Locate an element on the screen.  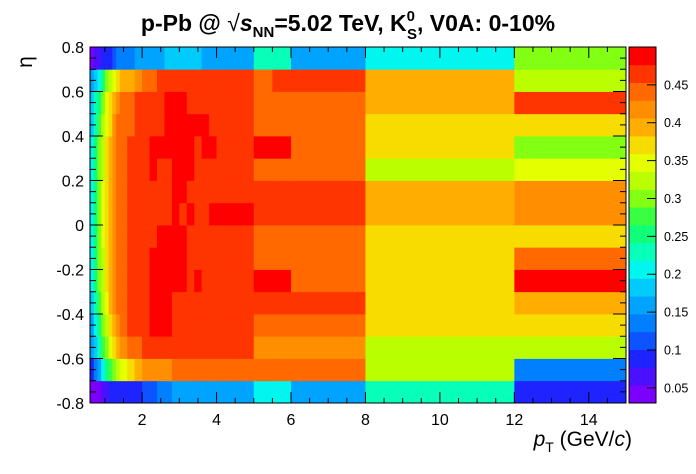
palette-tick-label: 0.1 is located at coordinates (672, 350).